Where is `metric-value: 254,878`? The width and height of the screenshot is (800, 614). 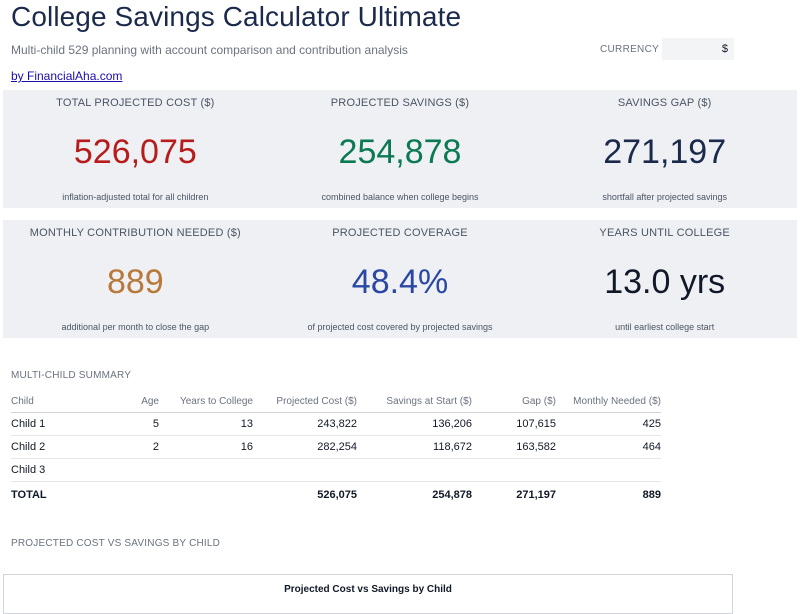
metric-value: 254,878 is located at coordinates (400, 152).